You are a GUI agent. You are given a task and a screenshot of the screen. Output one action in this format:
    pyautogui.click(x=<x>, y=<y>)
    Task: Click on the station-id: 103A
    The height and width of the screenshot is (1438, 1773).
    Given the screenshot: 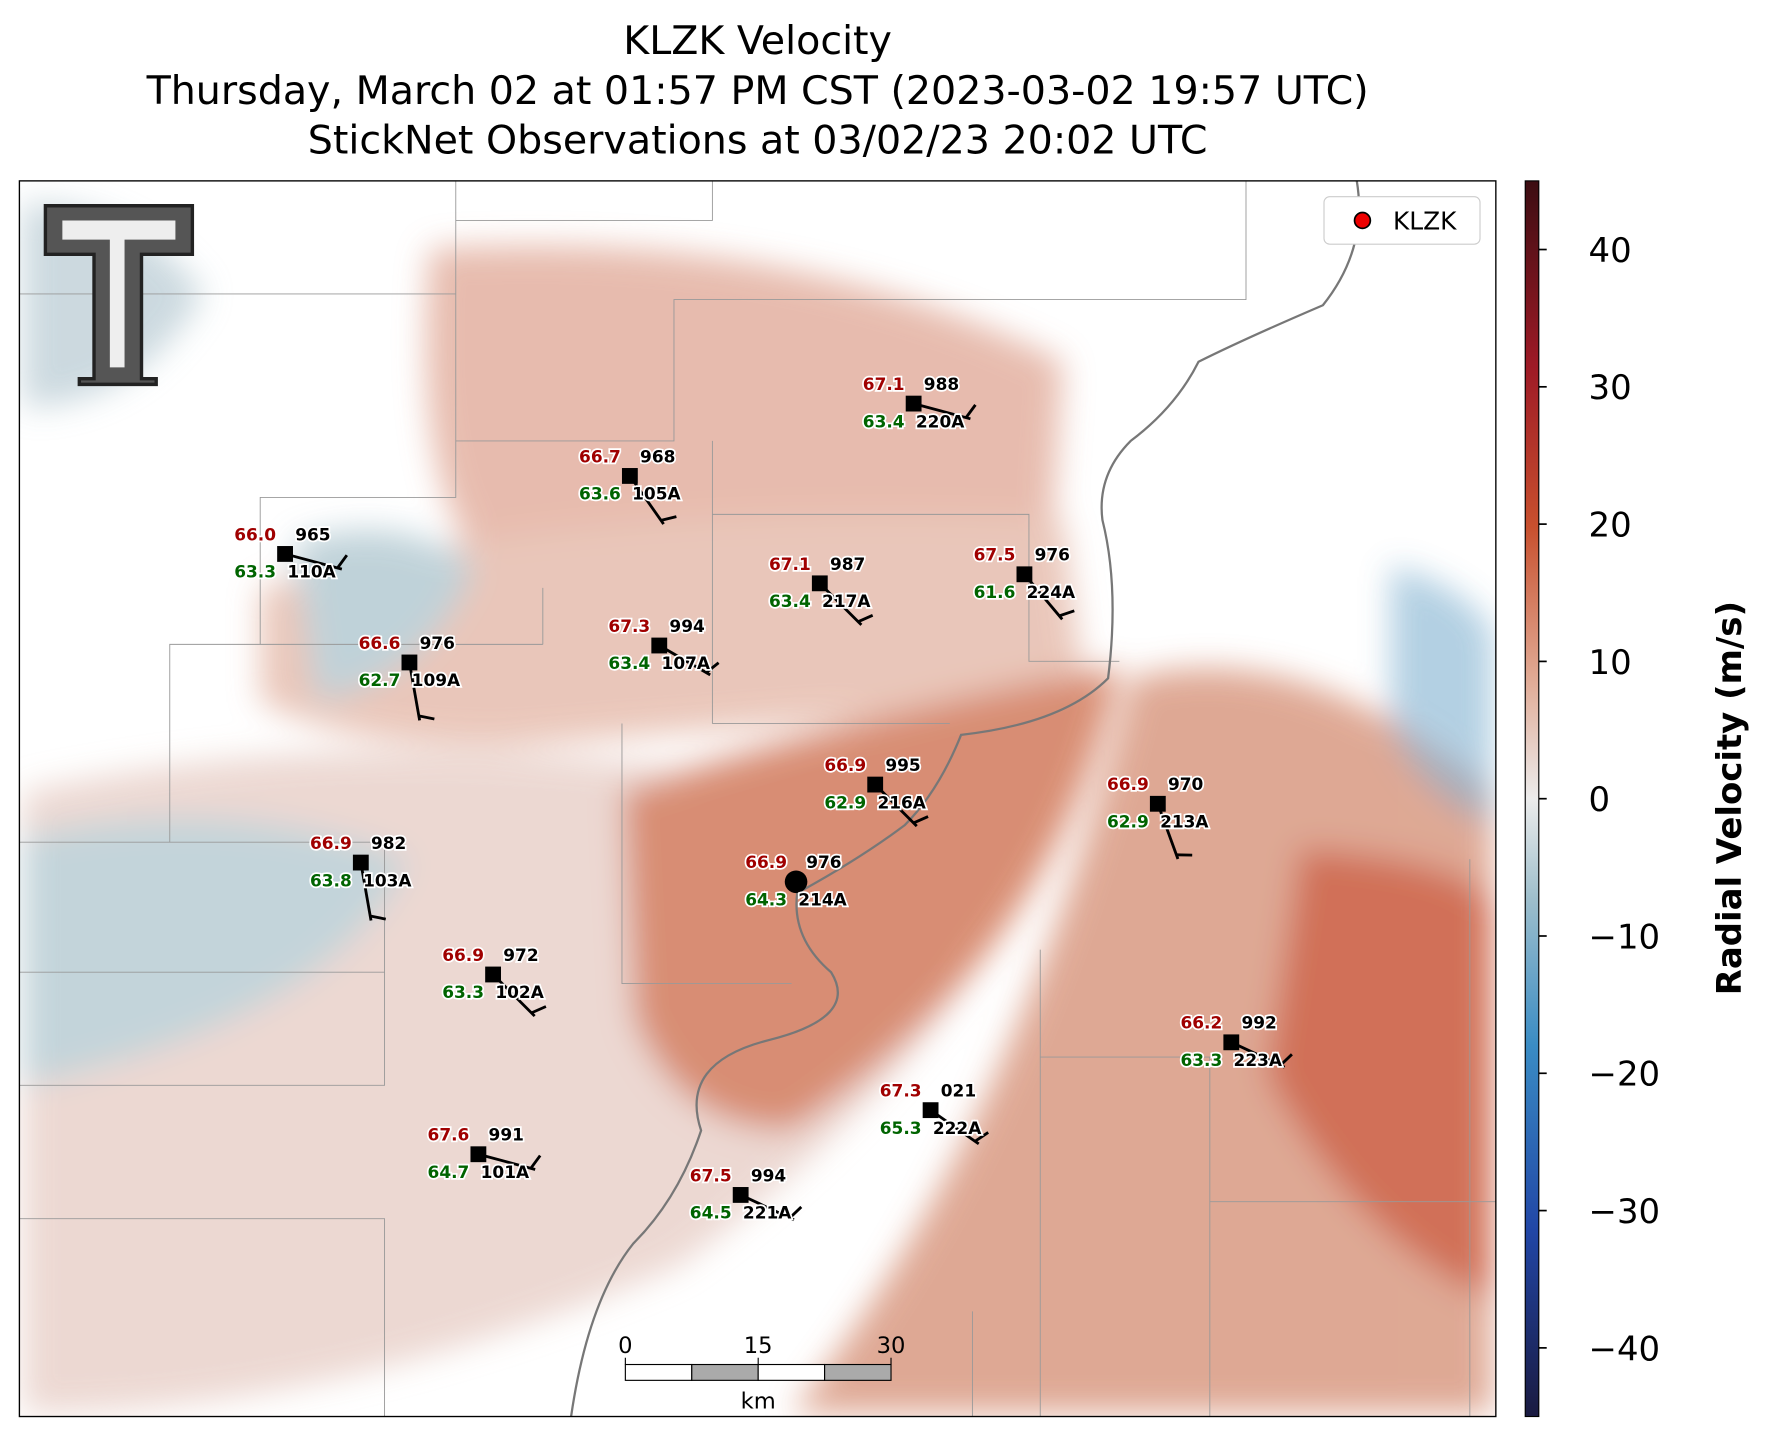 What is the action you would take?
    pyautogui.click(x=387, y=880)
    